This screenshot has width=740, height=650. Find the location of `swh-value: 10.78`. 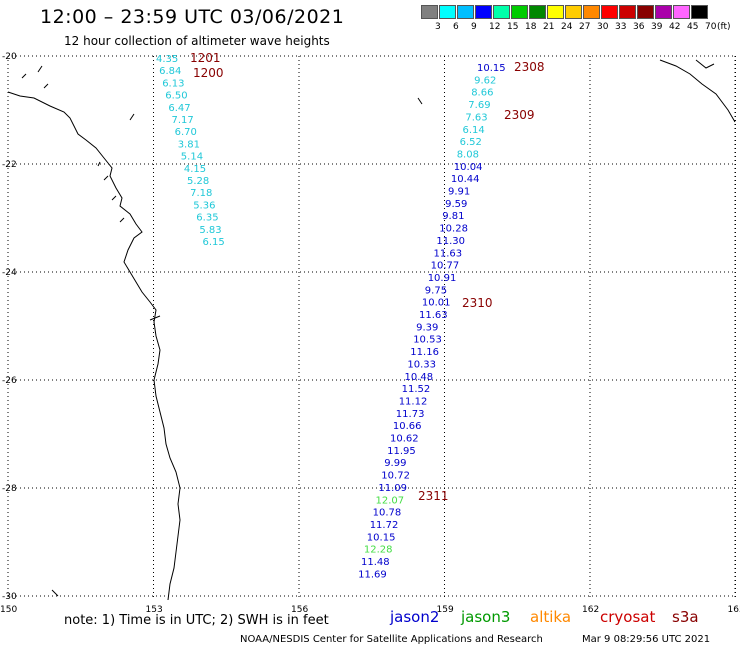

swh-value: 10.78 is located at coordinates (387, 513).